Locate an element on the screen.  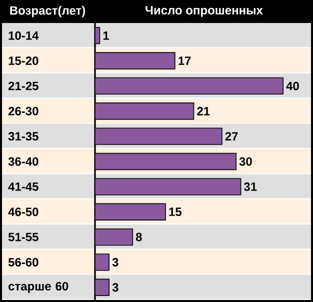
y-tick-label: старше 60 is located at coordinates (38, 287).